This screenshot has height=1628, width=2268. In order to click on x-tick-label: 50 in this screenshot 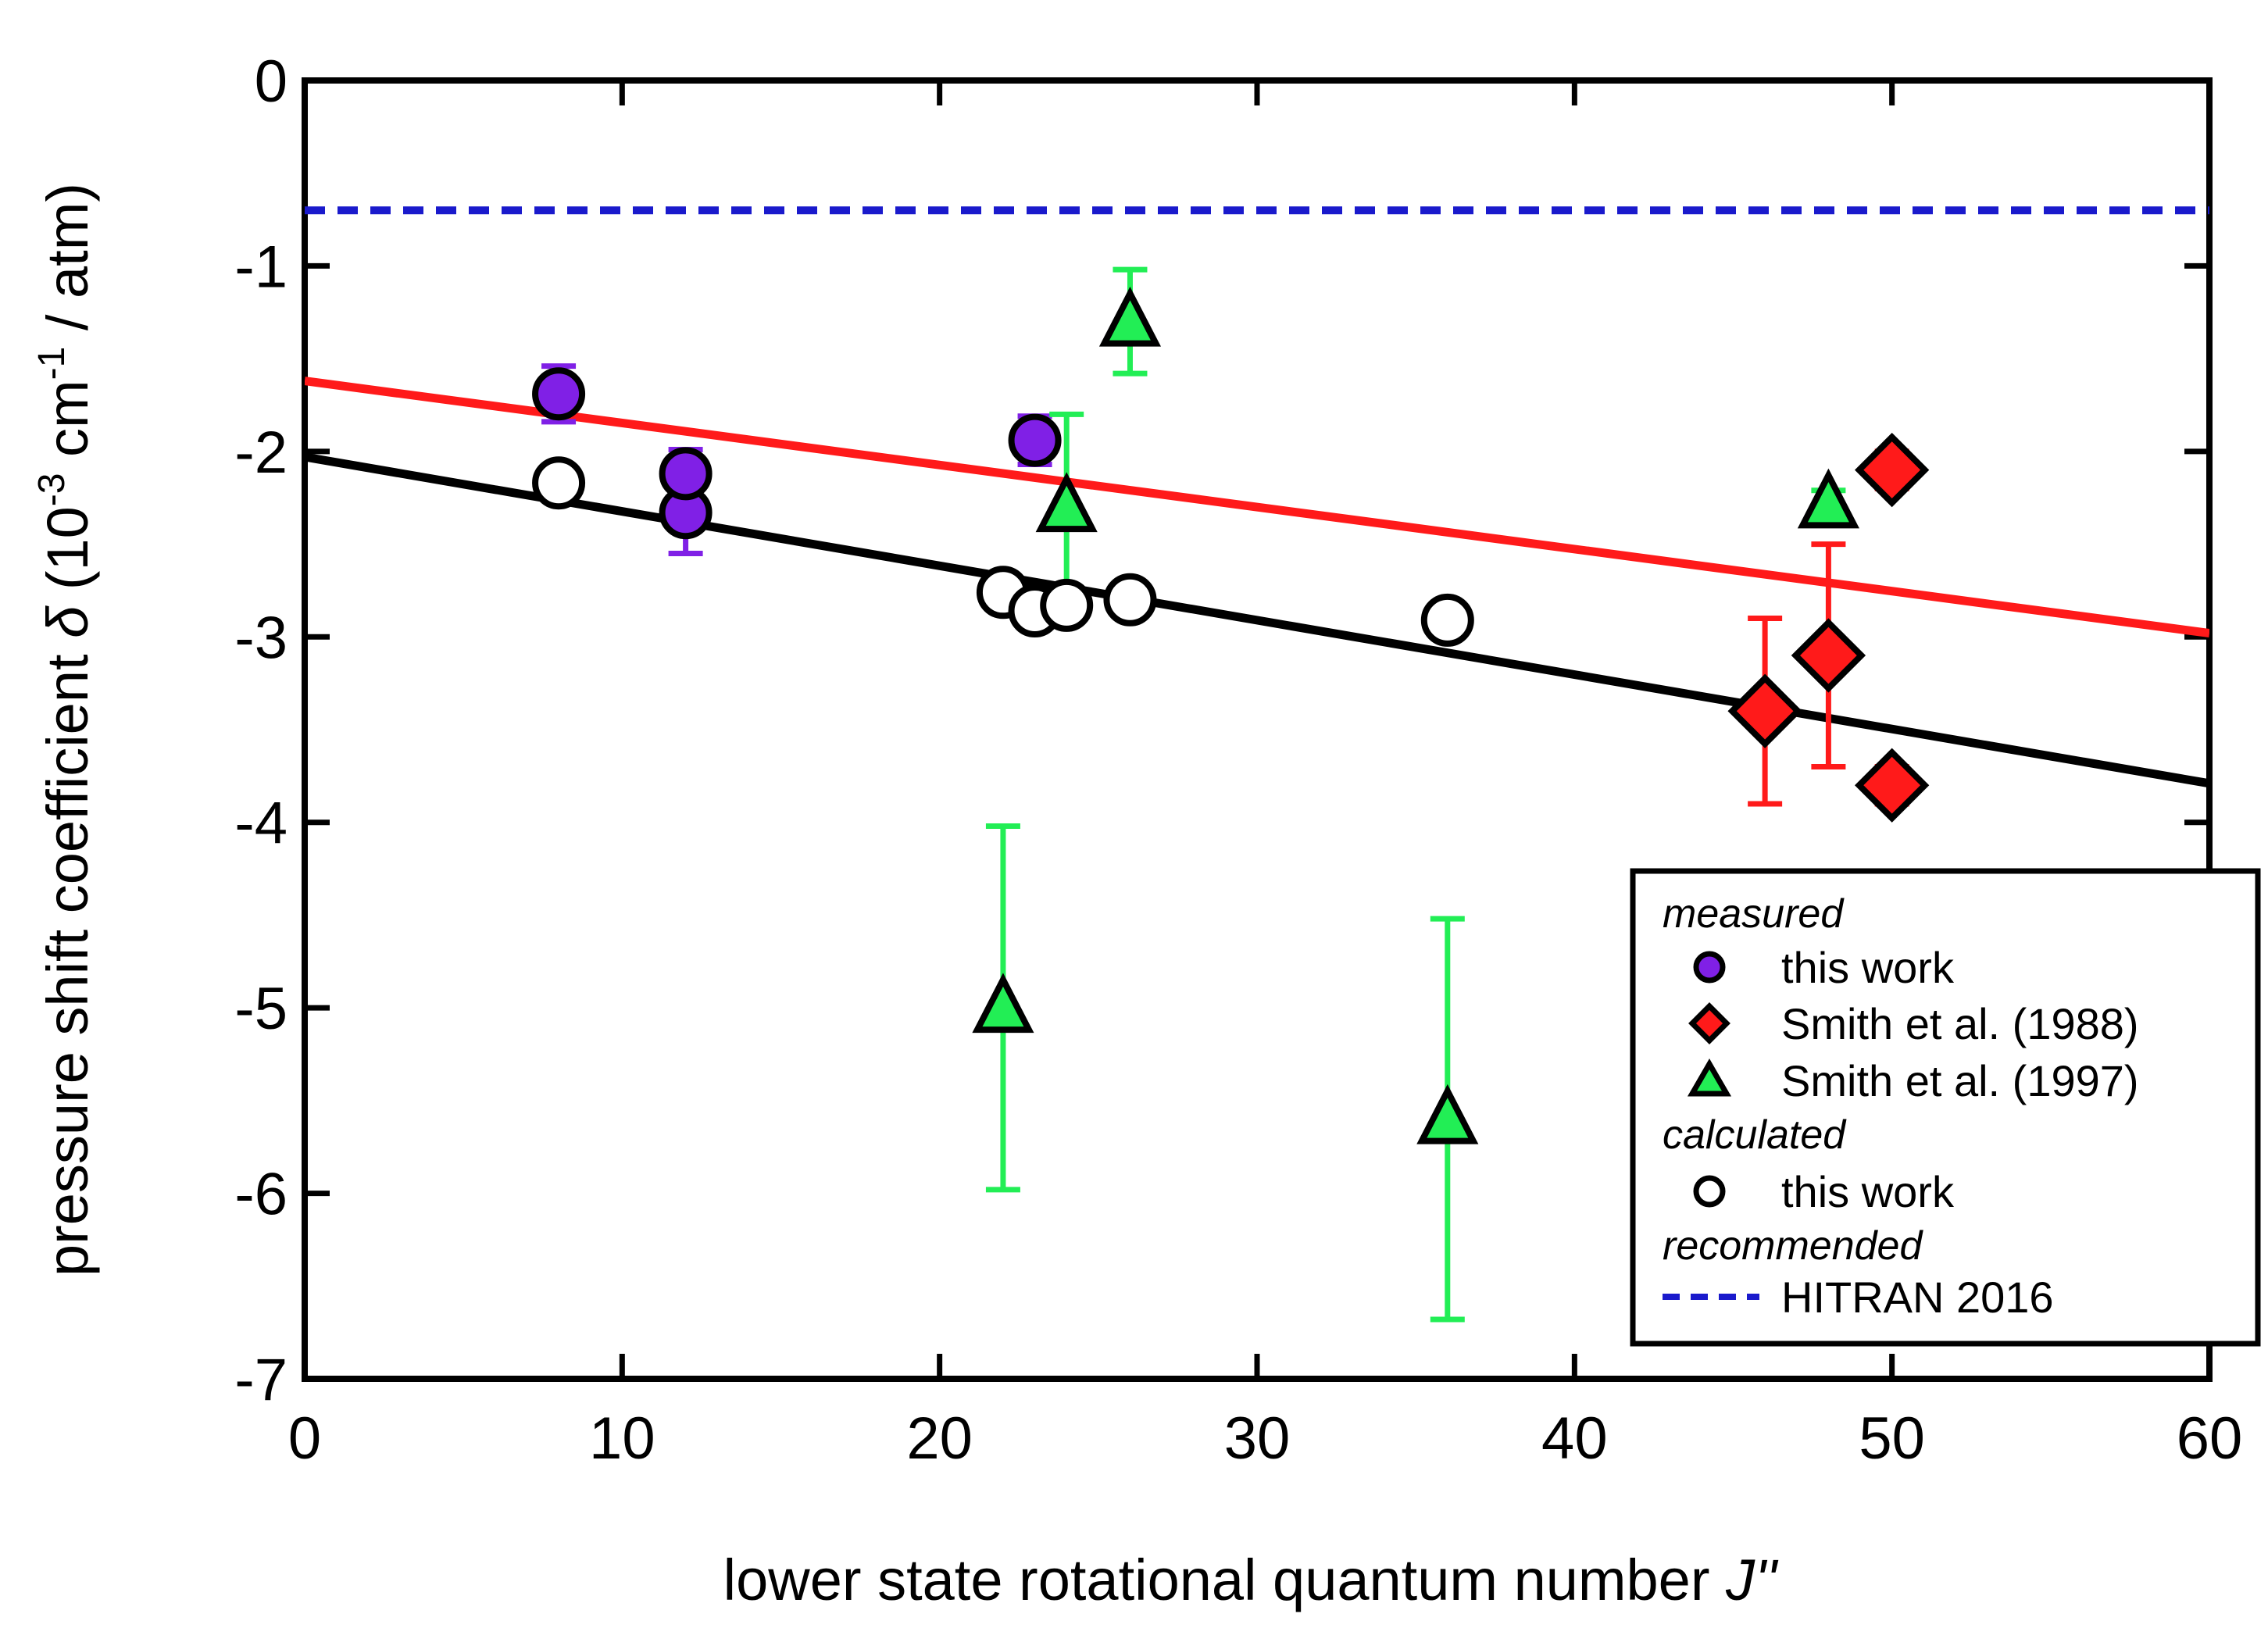, I will do `click(1892, 1439)`.